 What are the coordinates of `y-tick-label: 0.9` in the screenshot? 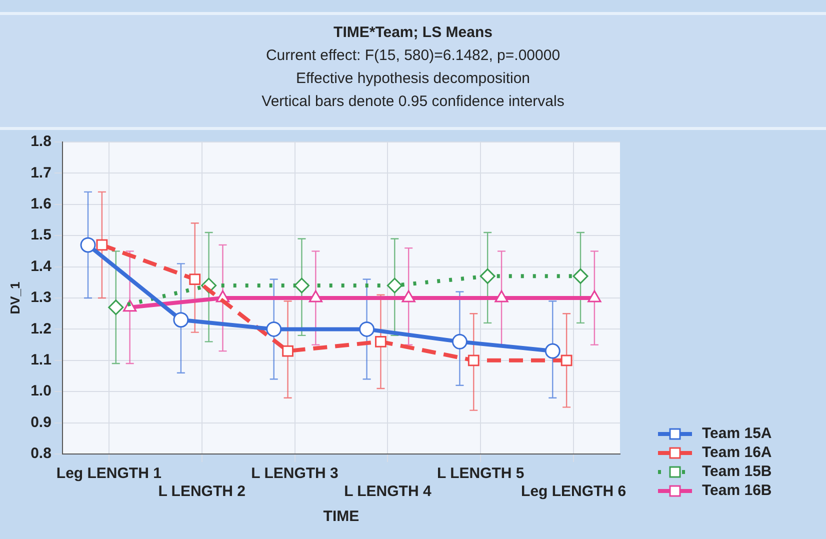 It's located at (41, 422).